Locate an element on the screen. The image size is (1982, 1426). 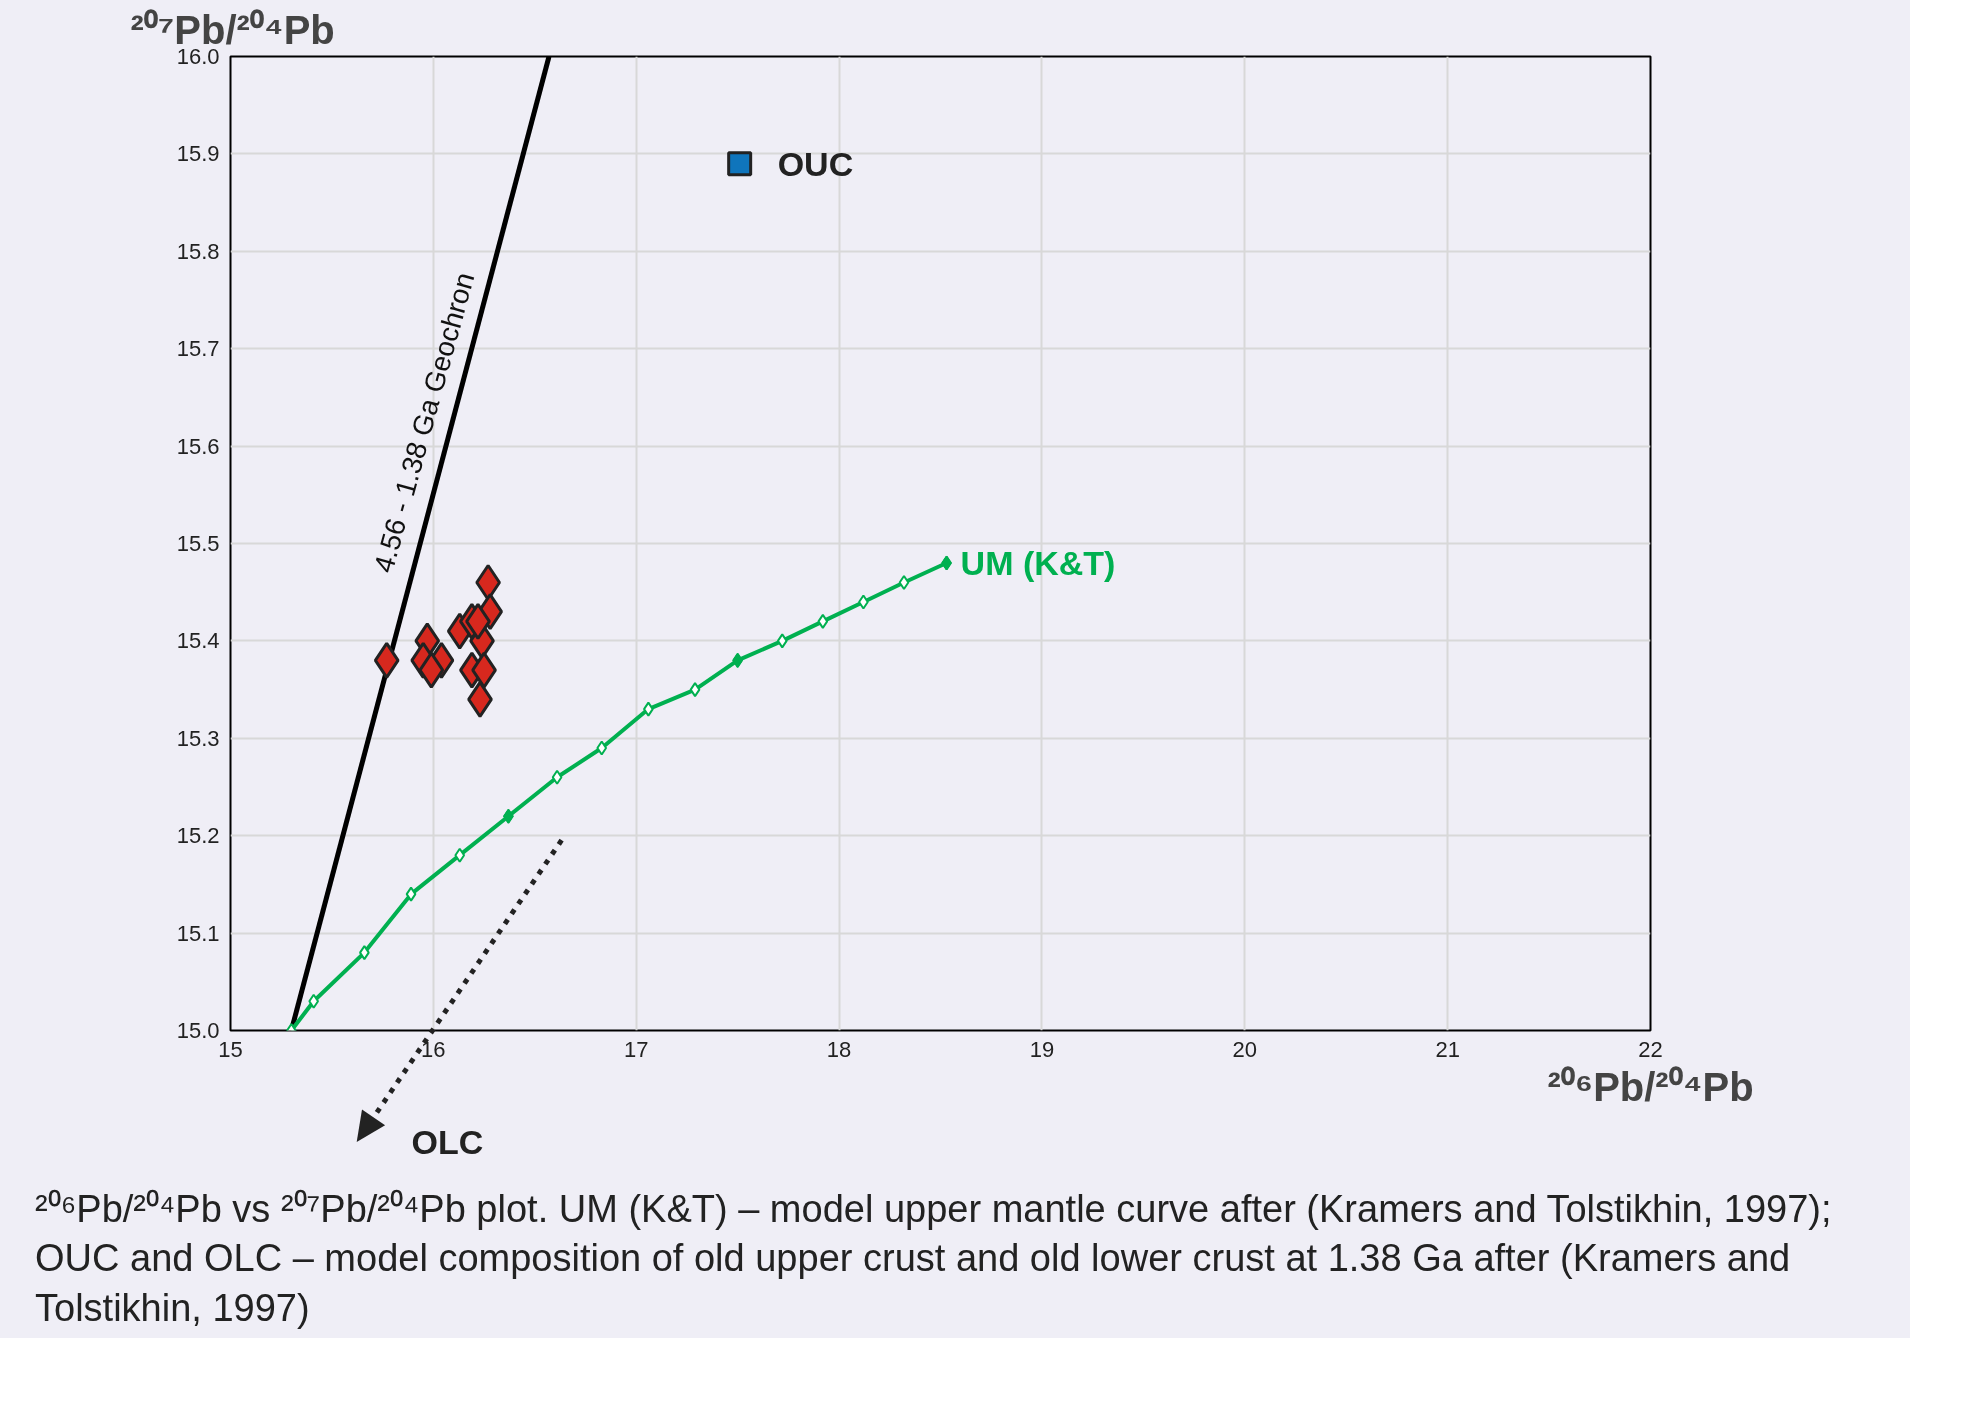
series-label: UM (K&T) is located at coordinates (1038, 562).